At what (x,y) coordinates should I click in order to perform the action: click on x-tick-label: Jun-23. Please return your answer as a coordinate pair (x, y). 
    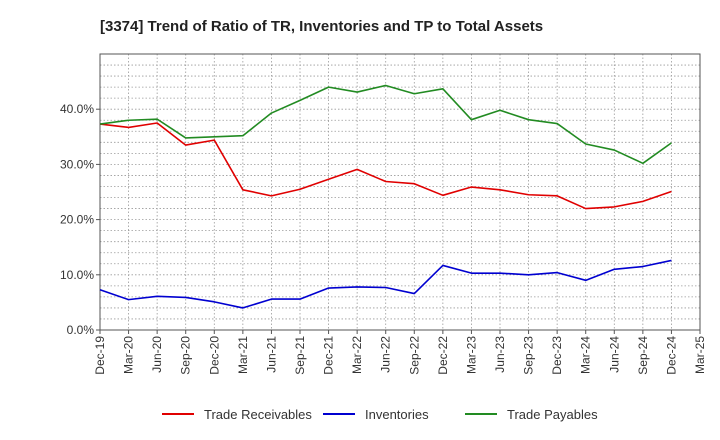
    Looking at the image, I should click on (500, 354).